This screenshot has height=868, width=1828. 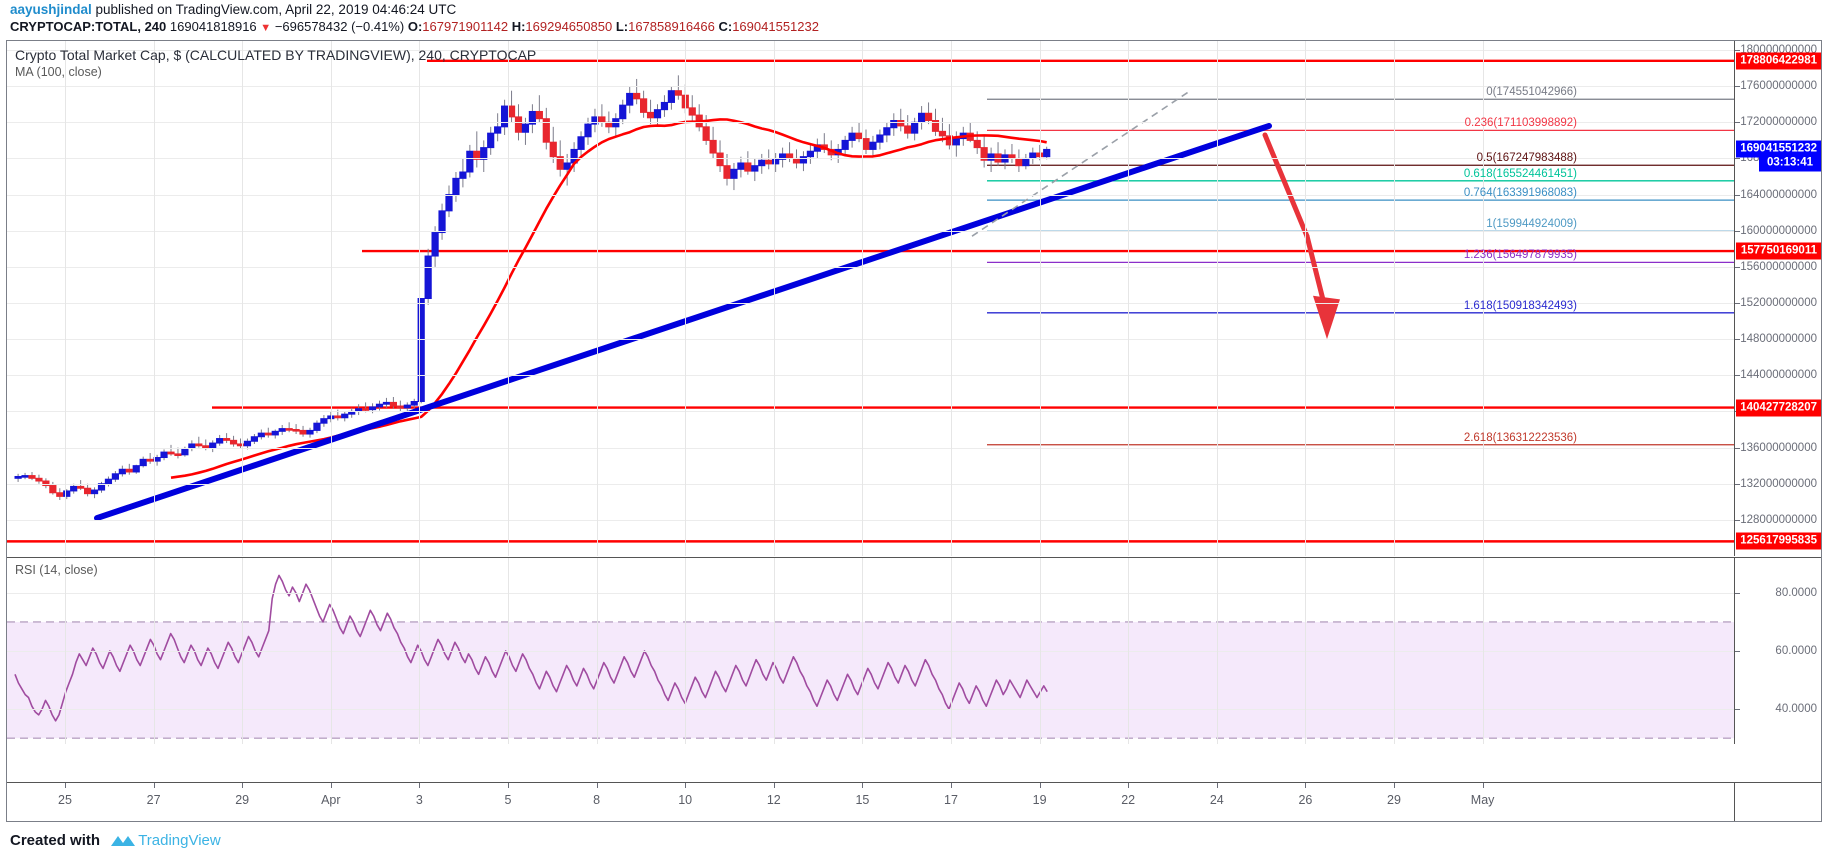 I want to click on last-price: 169041818916, so click(x=213, y=26).